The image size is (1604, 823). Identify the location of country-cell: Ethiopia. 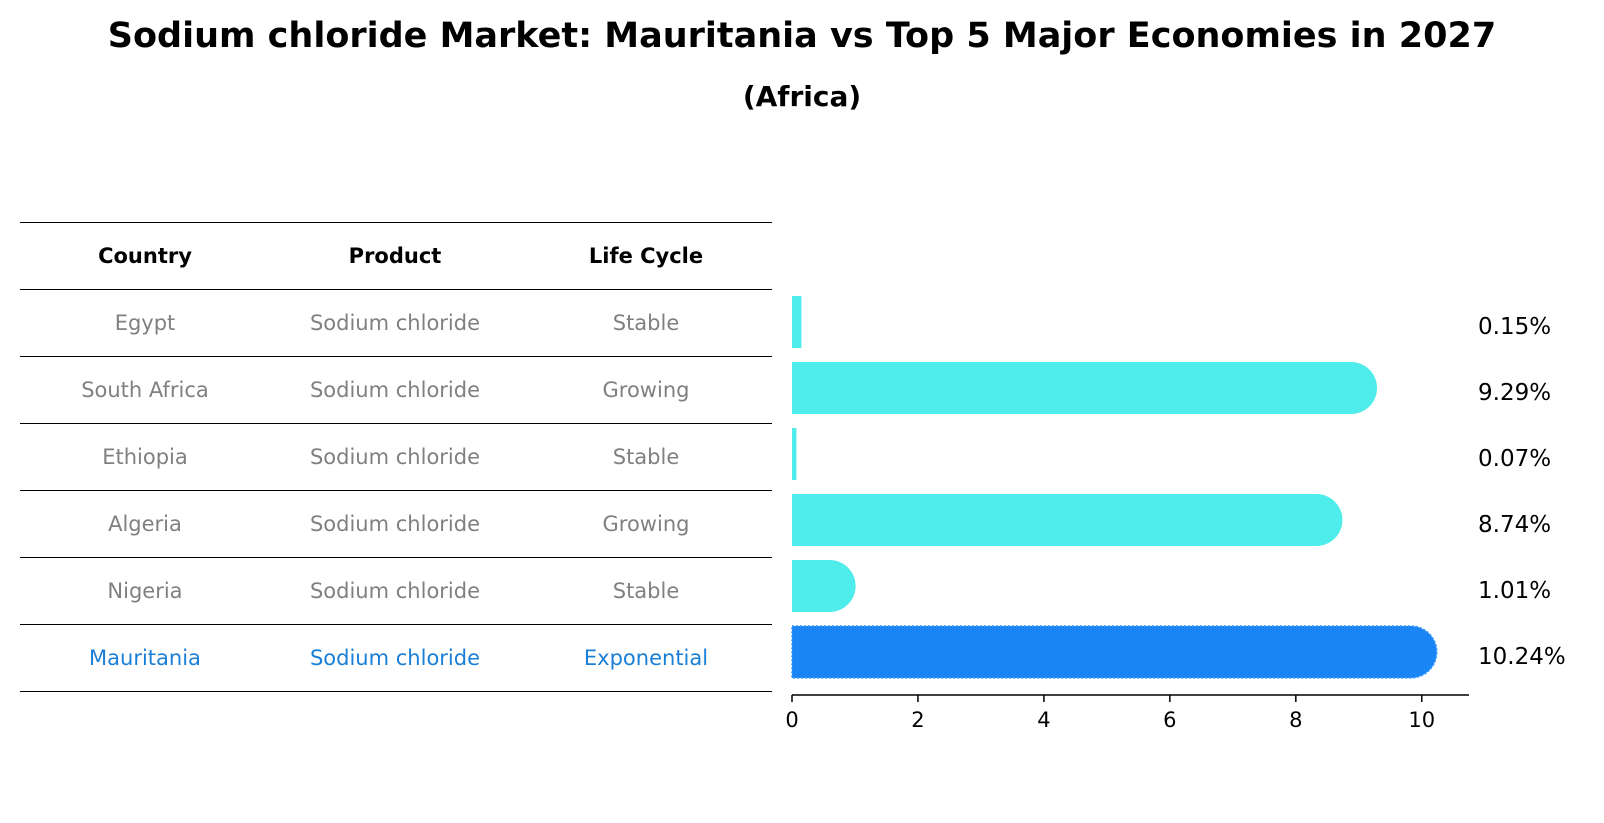
(145, 457).